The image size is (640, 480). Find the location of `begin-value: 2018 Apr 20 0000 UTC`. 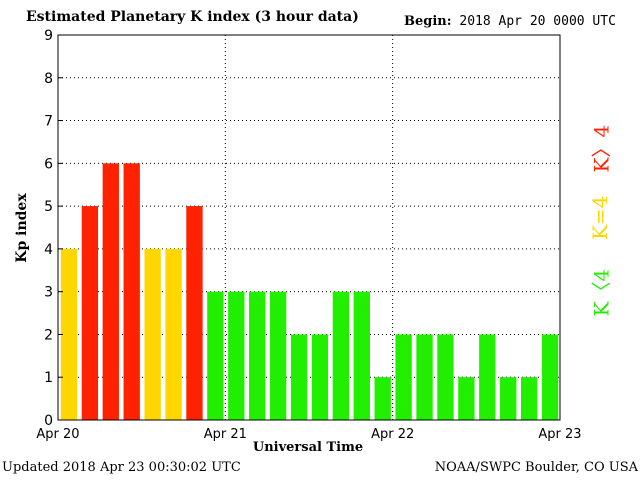

begin-value: 2018 Apr 20 0000 UTC is located at coordinates (537, 21).